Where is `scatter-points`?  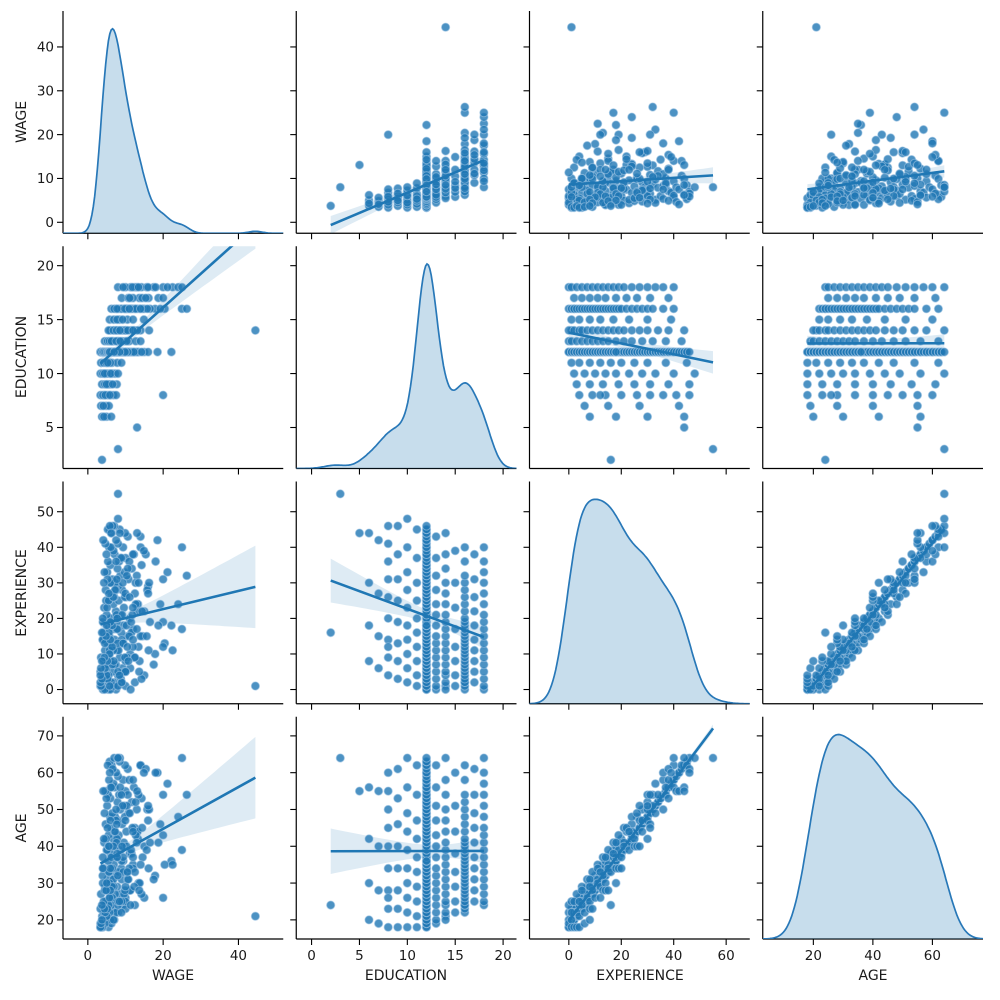
scatter-points is located at coordinates (177, 592).